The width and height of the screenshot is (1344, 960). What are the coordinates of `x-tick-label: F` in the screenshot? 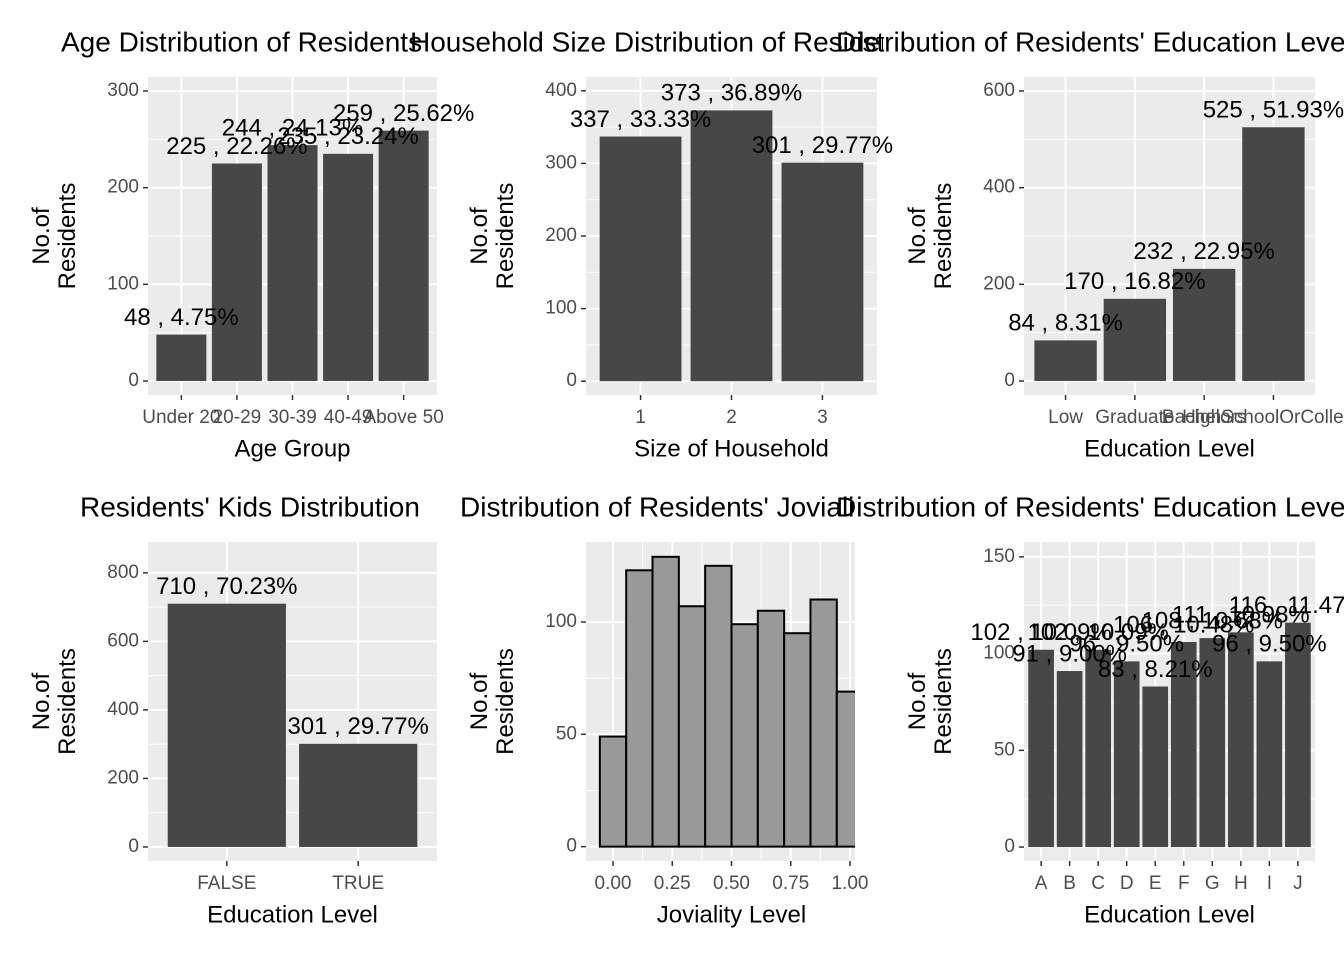 It's located at (1184, 883).